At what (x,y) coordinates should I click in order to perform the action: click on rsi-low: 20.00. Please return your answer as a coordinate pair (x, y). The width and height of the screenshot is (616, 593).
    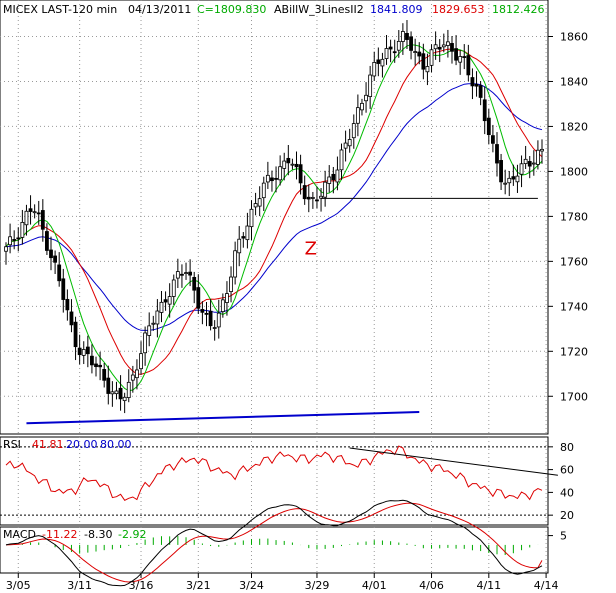
    Looking at the image, I should click on (82, 444).